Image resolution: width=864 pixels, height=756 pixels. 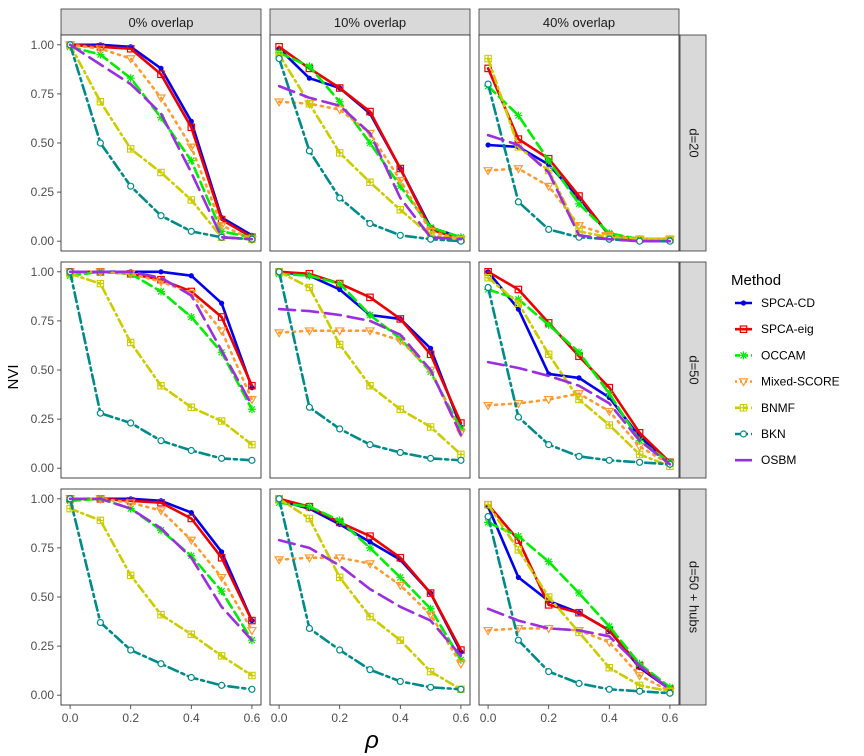 What do you see at coordinates (279, 718) in the screenshot?
I see `x-tick-label: 0.0` at bounding box center [279, 718].